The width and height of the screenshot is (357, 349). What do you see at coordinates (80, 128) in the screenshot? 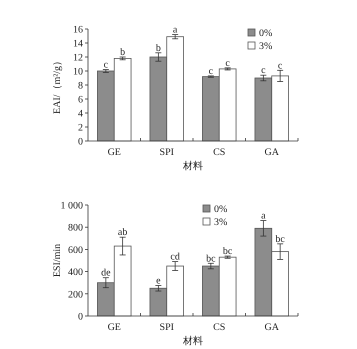
I see `y-tick-label: 2` at bounding box center [80, 128].